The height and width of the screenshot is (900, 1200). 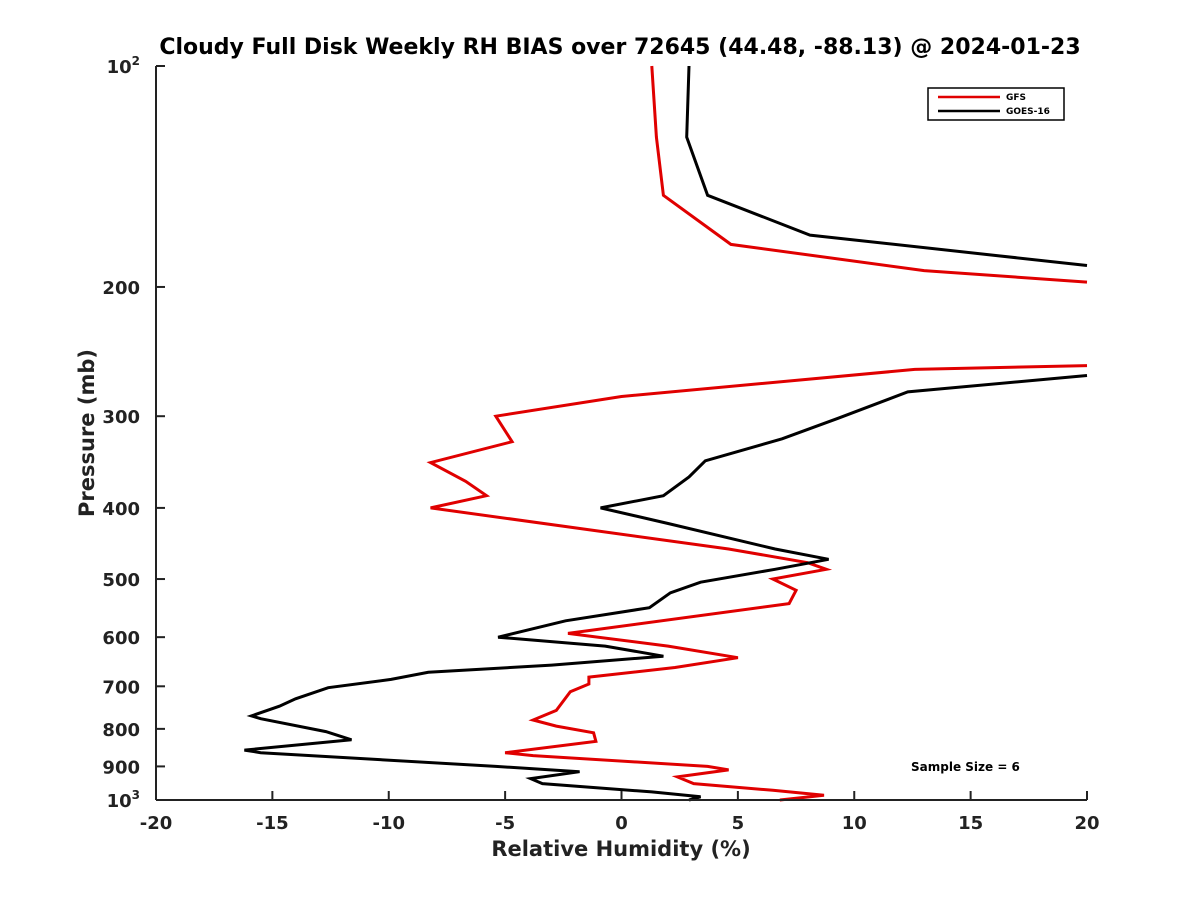 What do you see at coordinates (620, 812) in the screenshot?
I see `x-ticks: -20 -15 -10 -5 0 5 10 15 20` at bounding box center [620, 812].